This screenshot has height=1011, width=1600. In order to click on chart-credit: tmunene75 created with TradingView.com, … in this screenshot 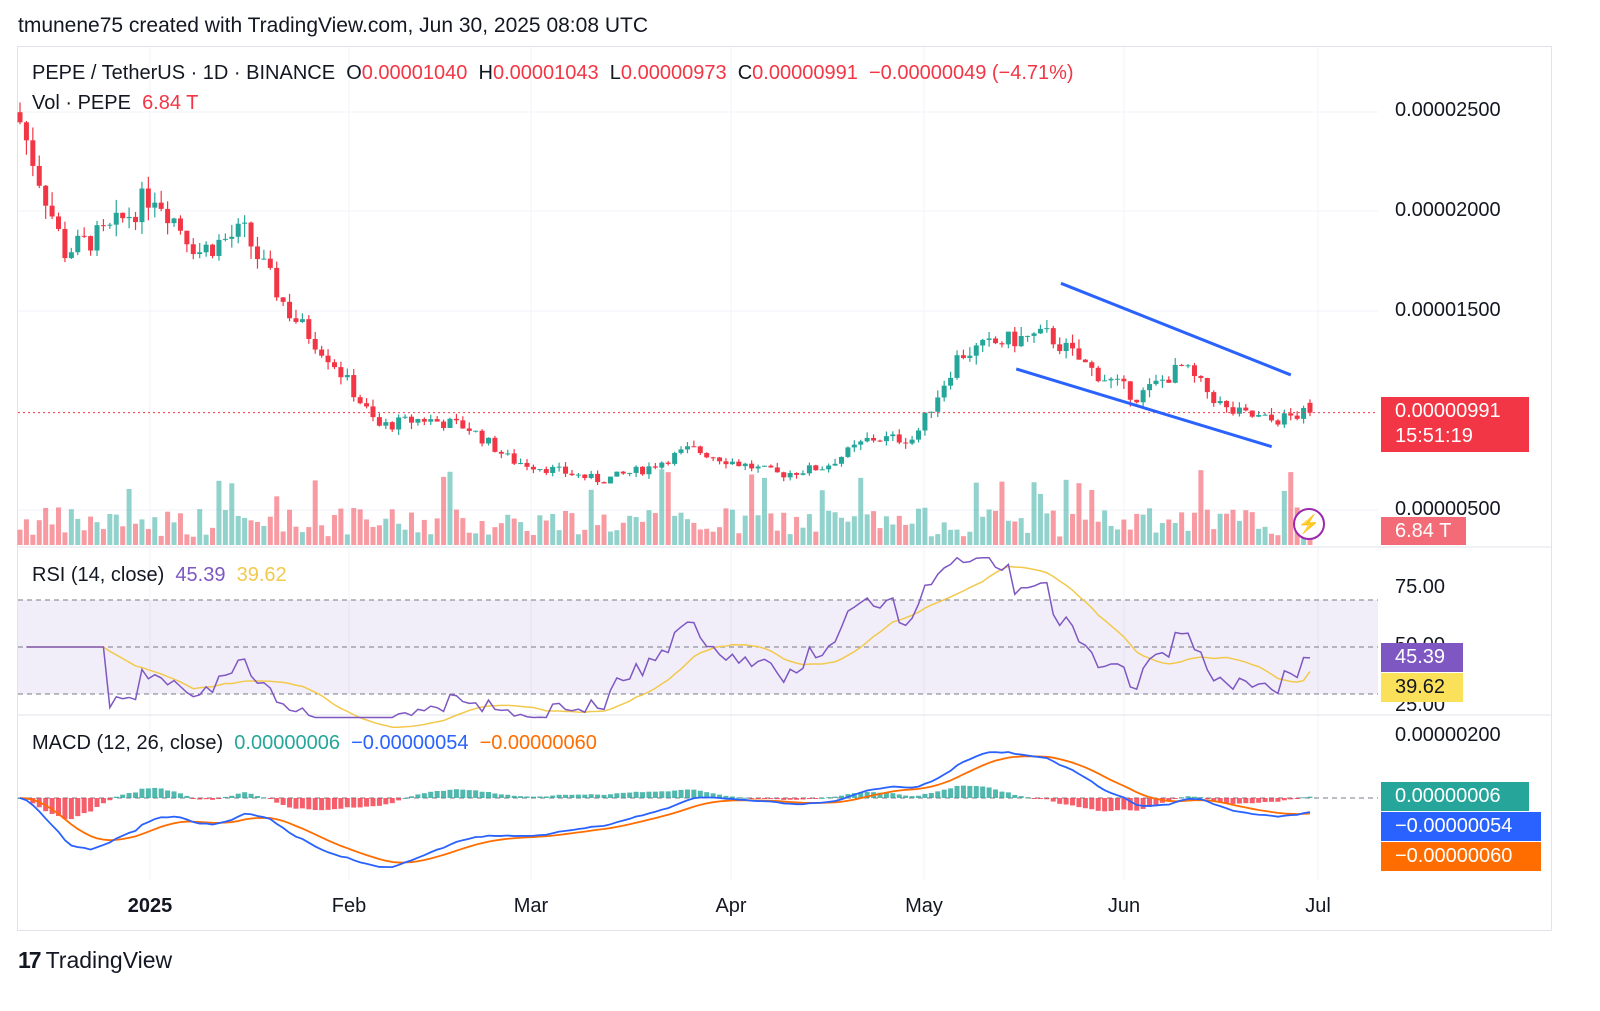, I will do `click(333, 25)`.